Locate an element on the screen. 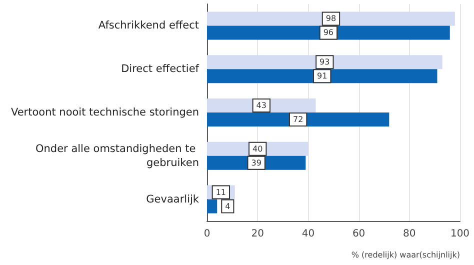 The width and height of the screenshot is (474, 265). data-label: 72 is located at coordinates (298, 119).